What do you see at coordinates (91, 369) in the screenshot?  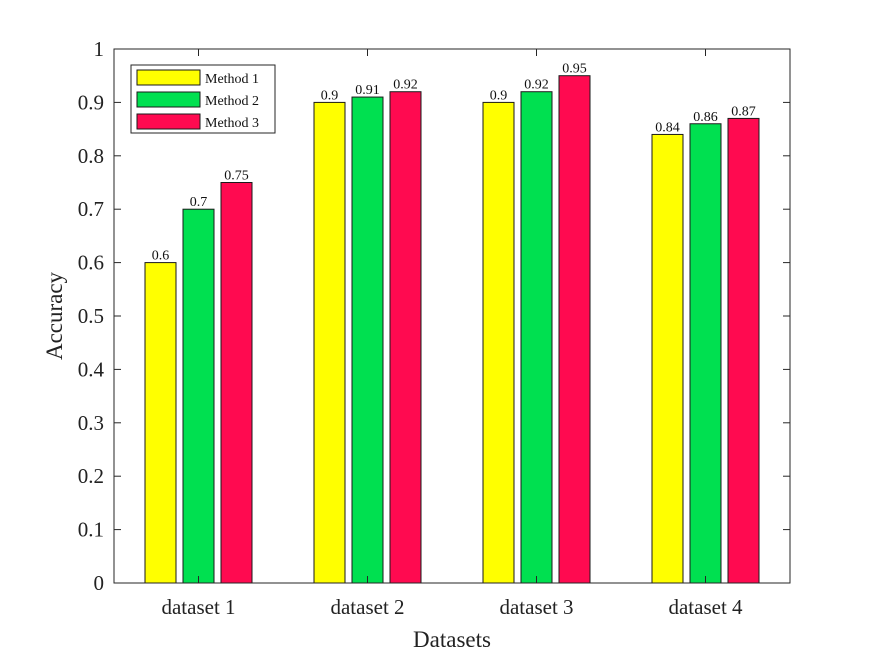 I see `y-tick-label: 0.4` at bounding box center [91, 369].